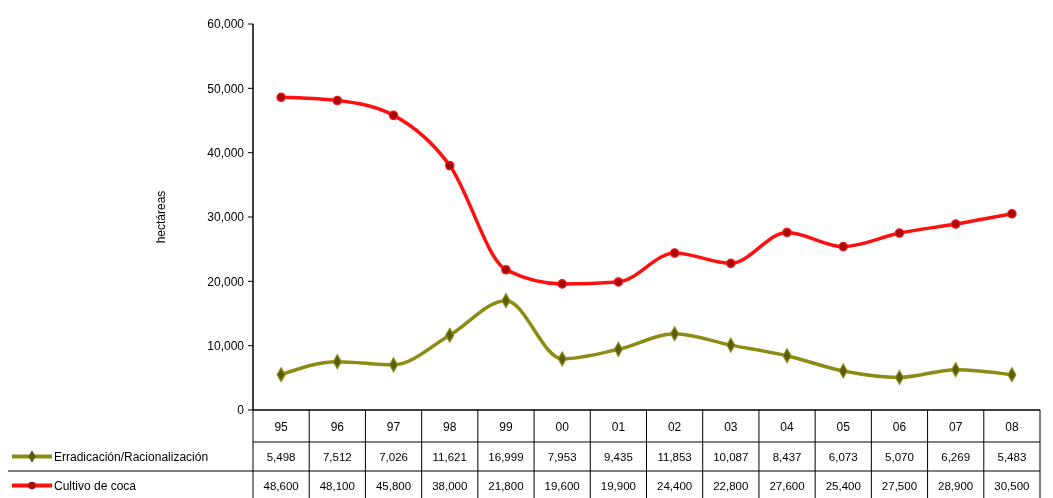  What do you see at coordinates (618, 427) in the screenshot?
I see `x-tick-label: 01` at bounding box center [618, 427].